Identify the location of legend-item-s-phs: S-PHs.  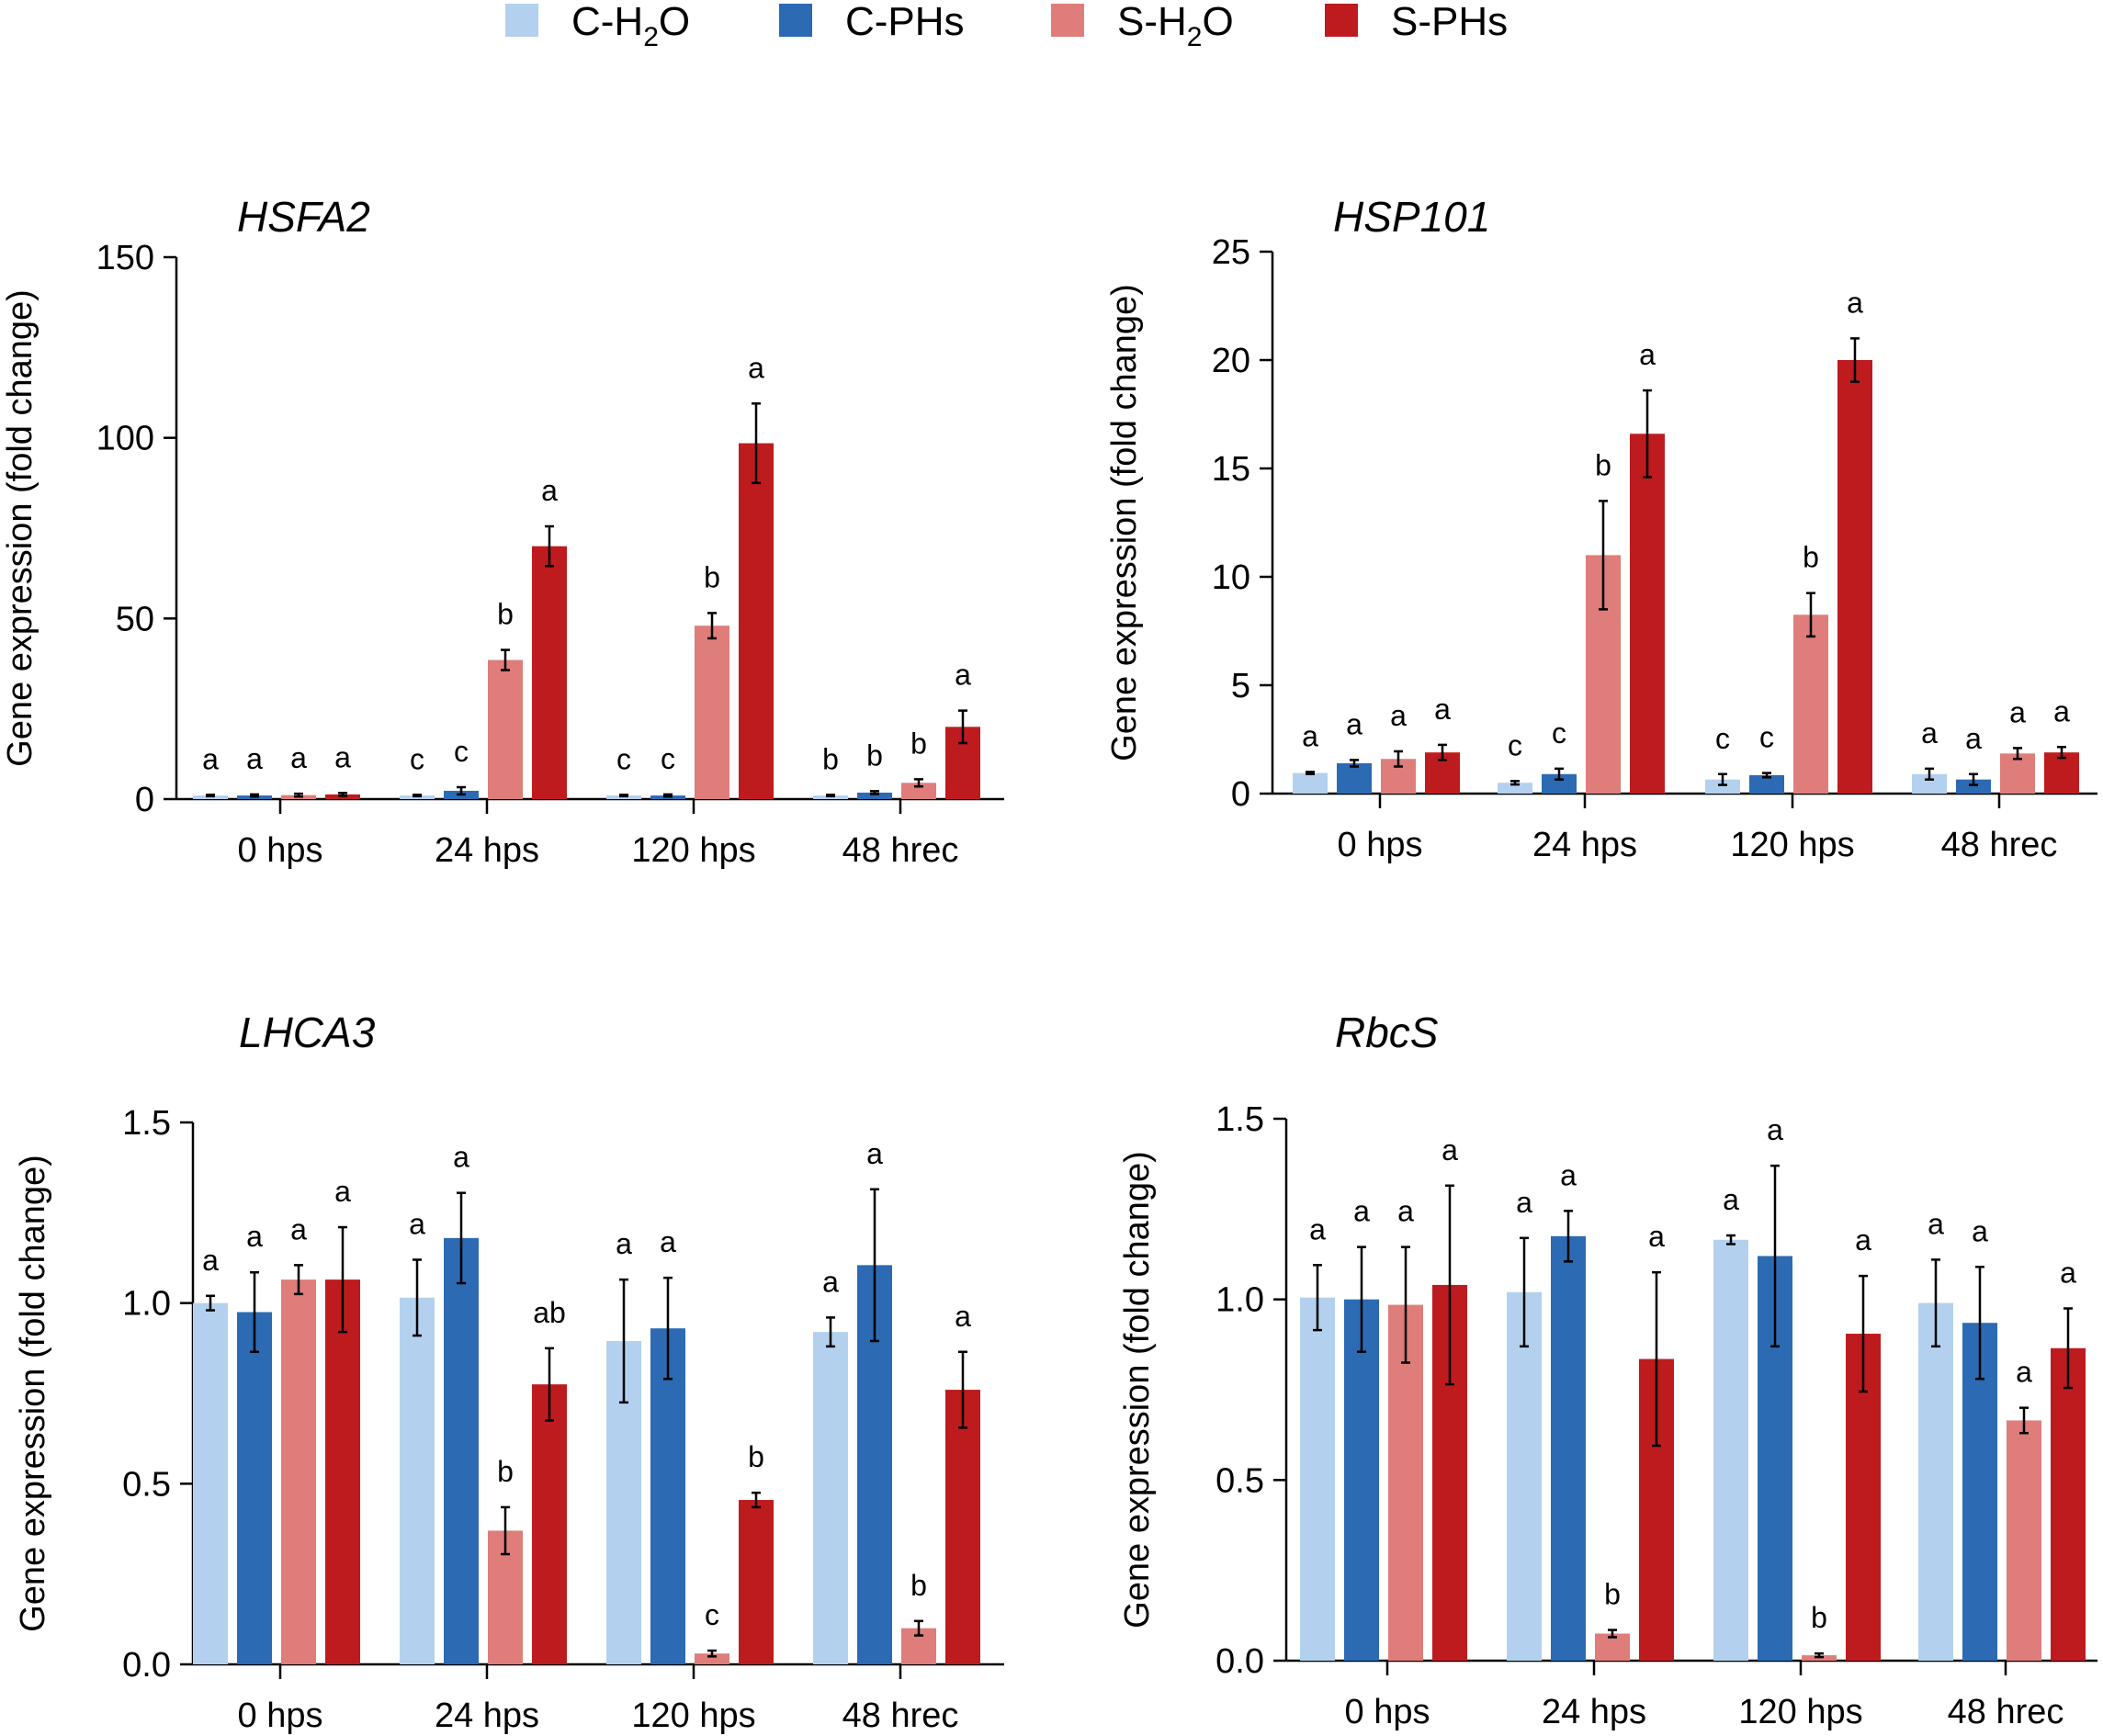
(1416, 22).